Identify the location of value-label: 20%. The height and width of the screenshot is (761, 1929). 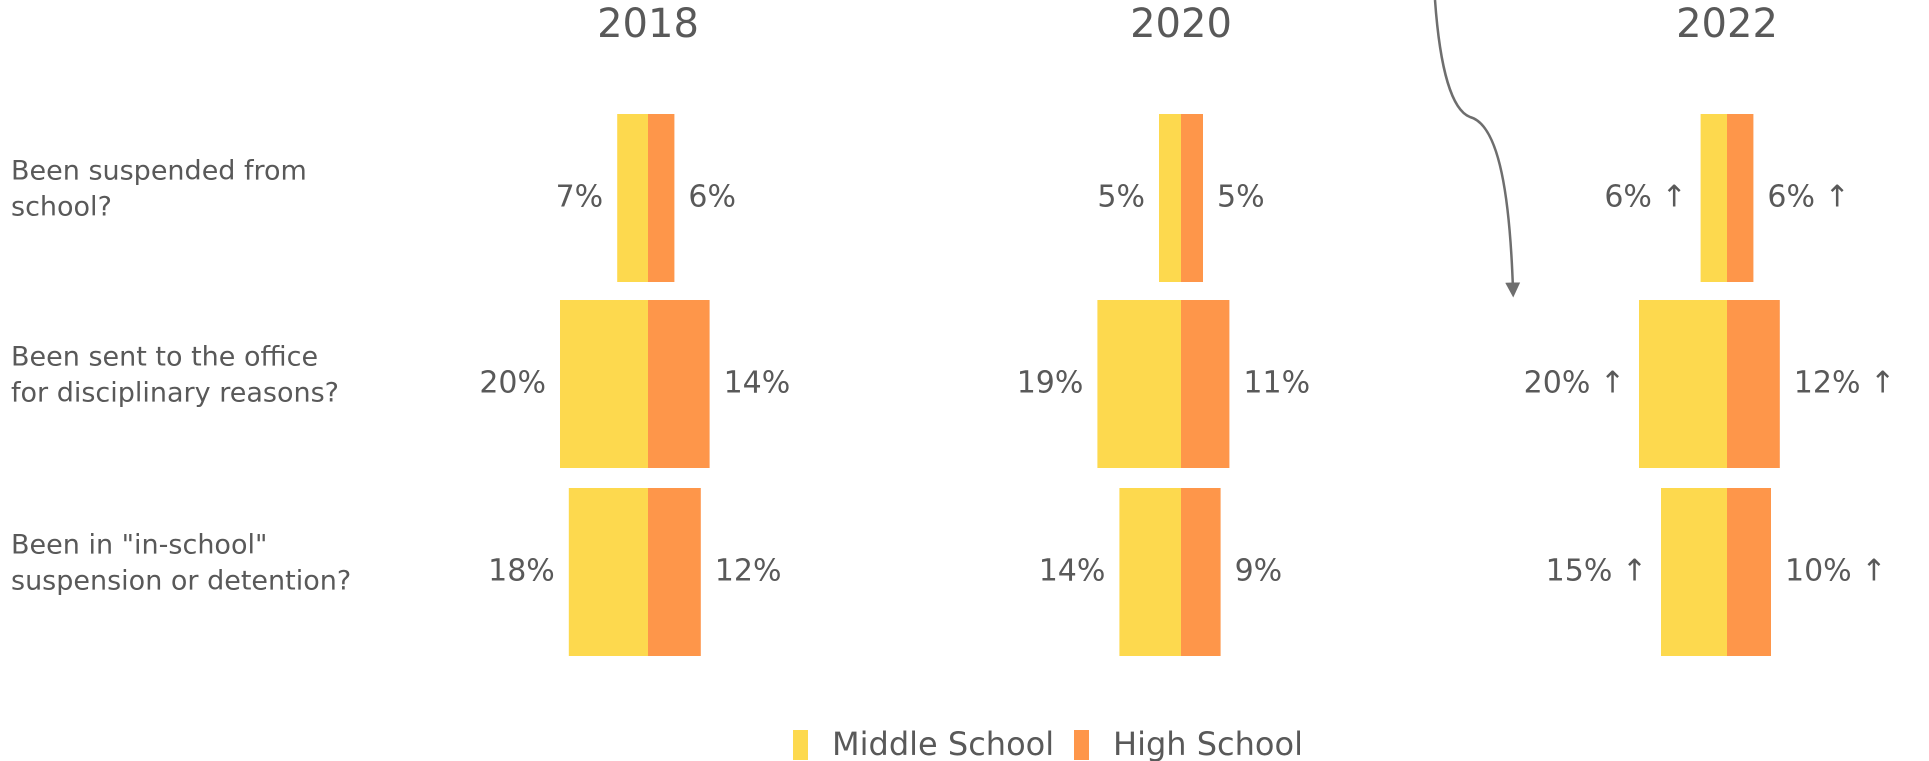
(512, 383).